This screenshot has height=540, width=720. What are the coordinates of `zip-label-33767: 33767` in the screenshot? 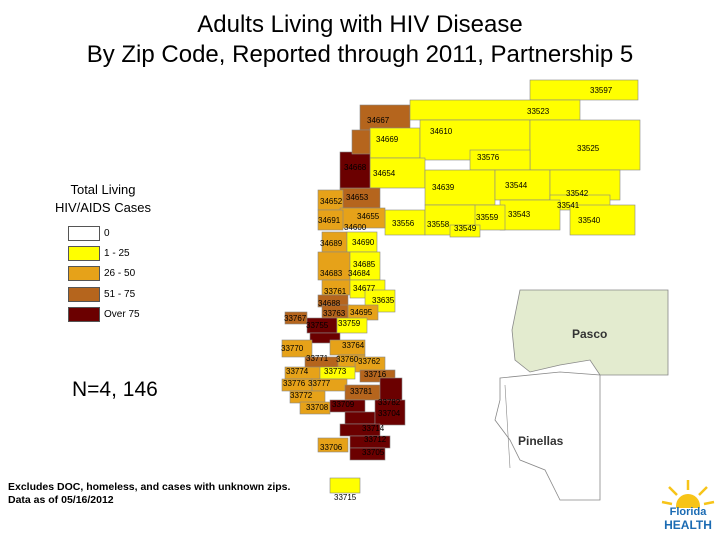 It's located at (295, 318).